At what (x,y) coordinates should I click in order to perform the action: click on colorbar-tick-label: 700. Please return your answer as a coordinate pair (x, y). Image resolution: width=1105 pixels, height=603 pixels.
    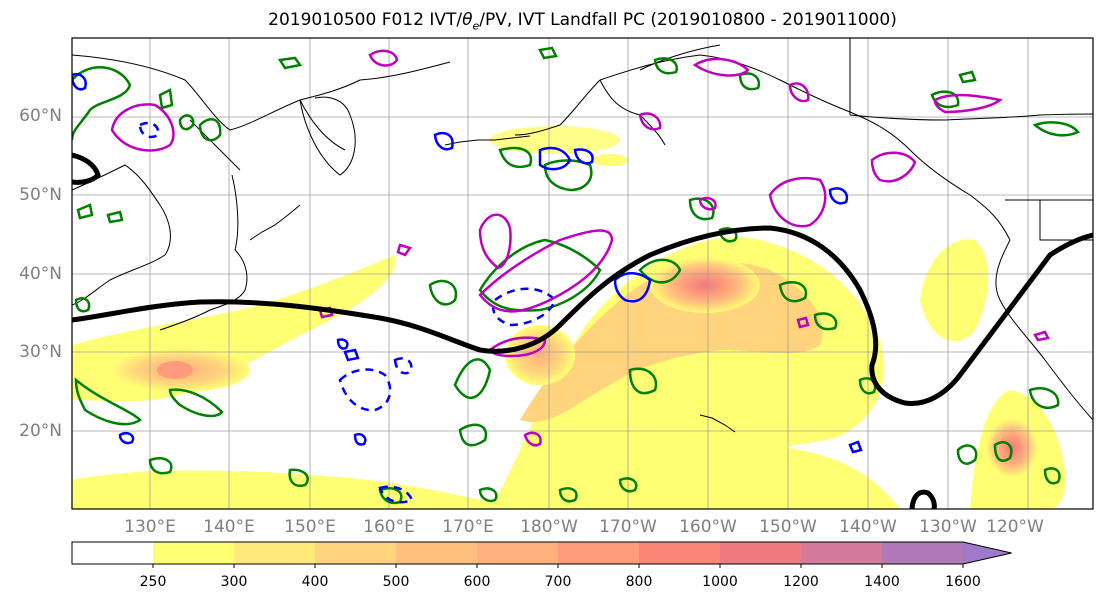
    Looking at the image, I should click on (558, 582).